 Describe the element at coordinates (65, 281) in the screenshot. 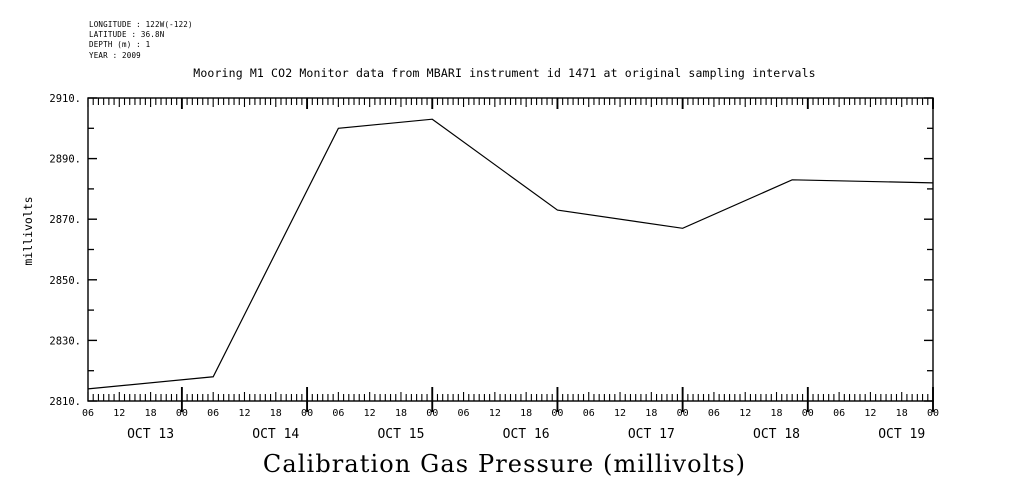

I see `y-tick-label: 2850.` at that location.